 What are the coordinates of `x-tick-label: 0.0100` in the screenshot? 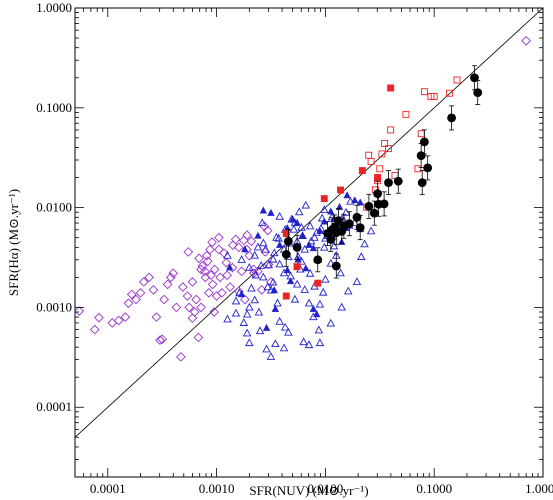 It's located at (326, 488).